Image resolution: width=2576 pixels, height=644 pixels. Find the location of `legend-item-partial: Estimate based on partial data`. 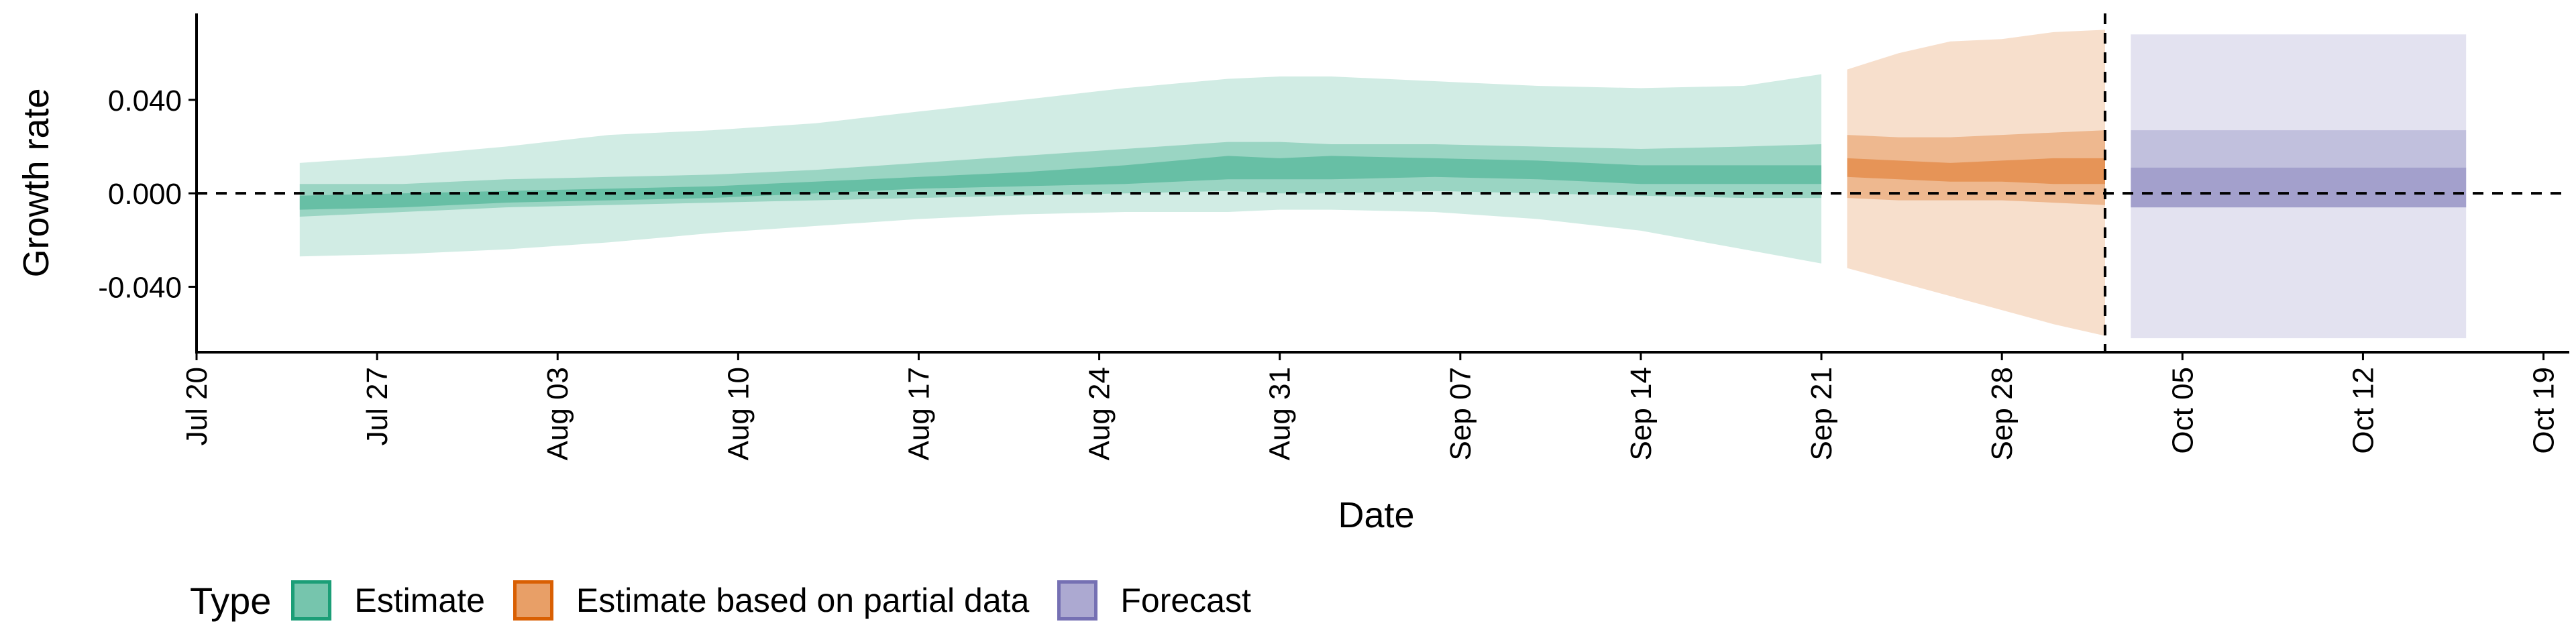

legend-item-partial: Estimate based on partial data is located at coordinates (771, 600).